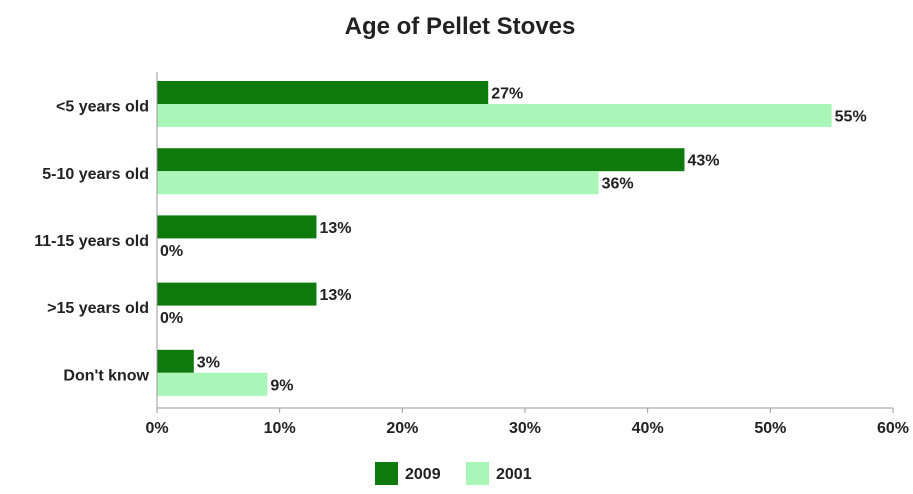  What do you see at coordinates (208, 362) in the screenshot?
I see `data-label-2009: 3%` at bounding box center [208, 362].